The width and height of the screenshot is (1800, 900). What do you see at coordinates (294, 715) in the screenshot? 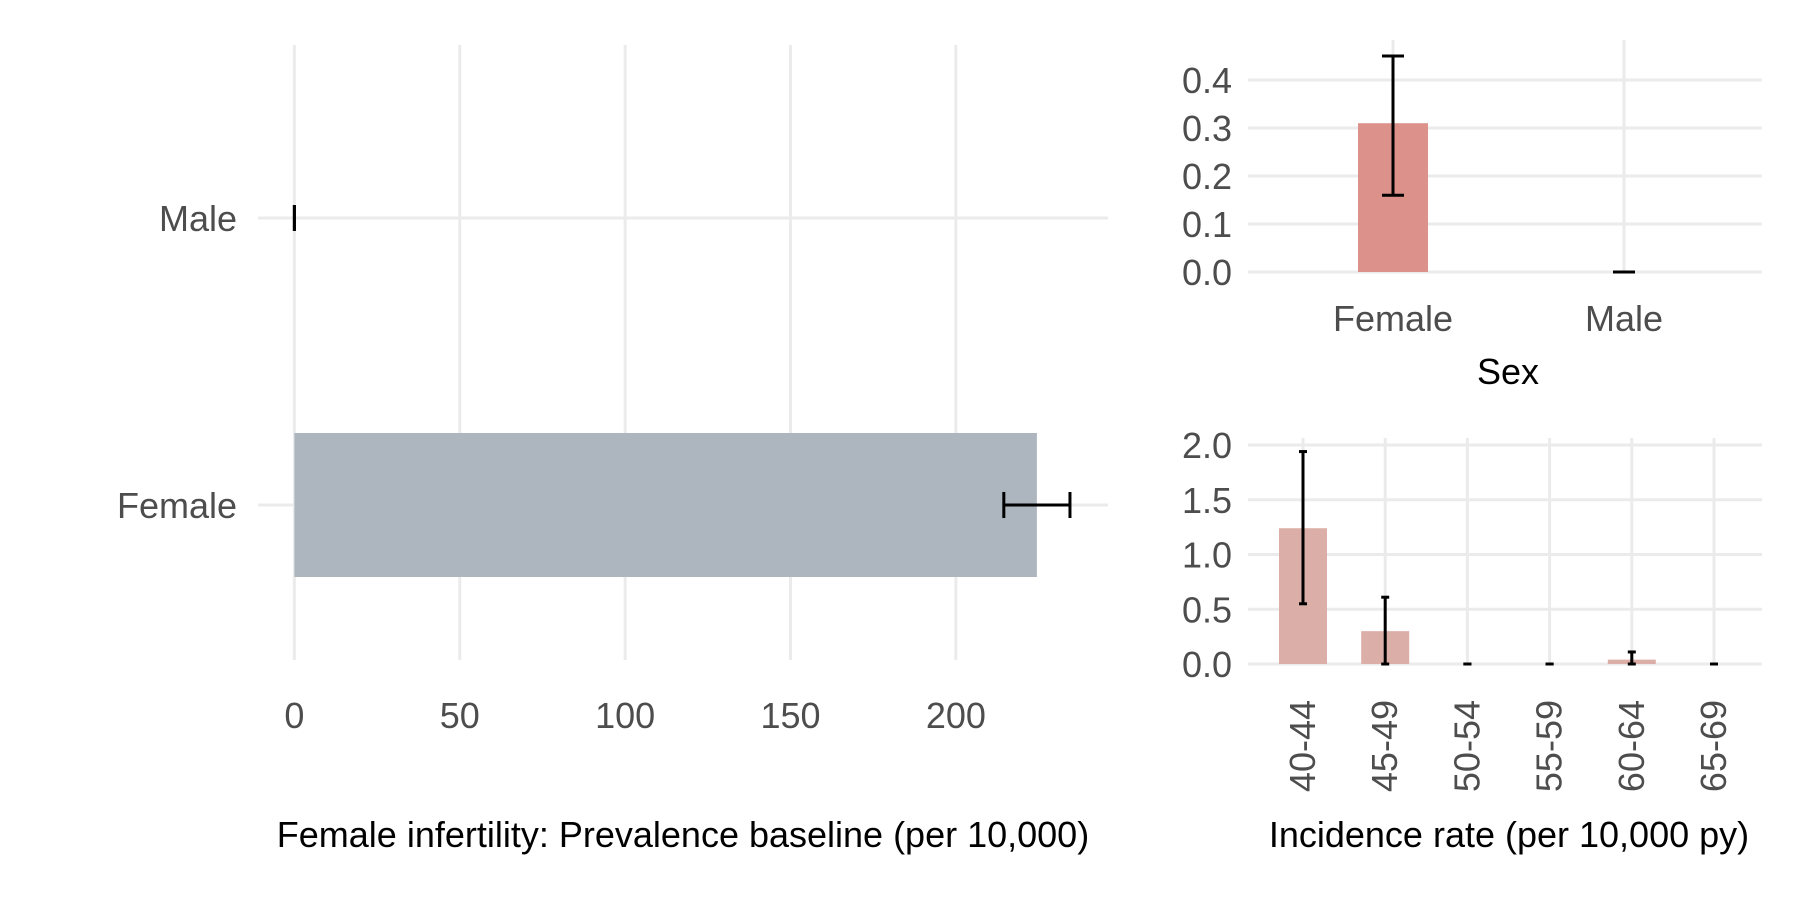
I see `x-tick-label: 0` at bounding box center [294, 715].